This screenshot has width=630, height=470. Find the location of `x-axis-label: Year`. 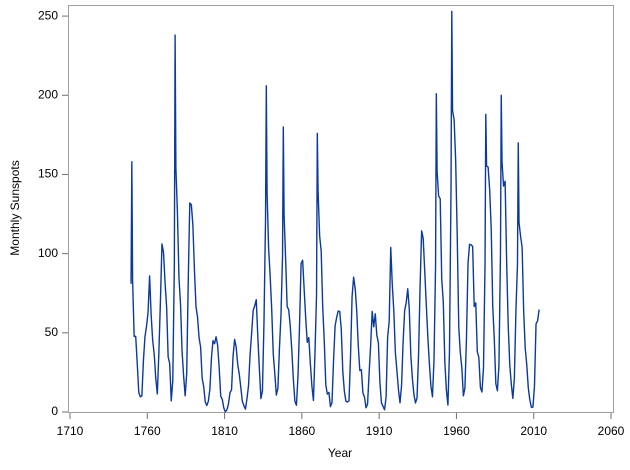

x-axis-label: Year is located at coordinates (340, 453).